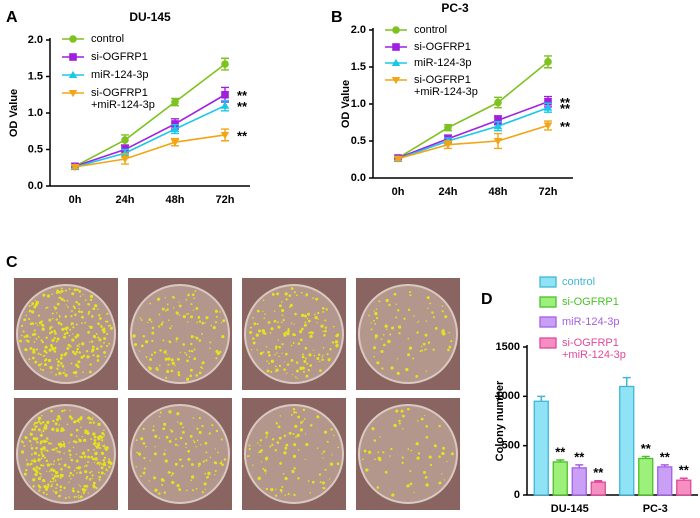  I want to click on y-tick-label: 0, so click(517, 495).